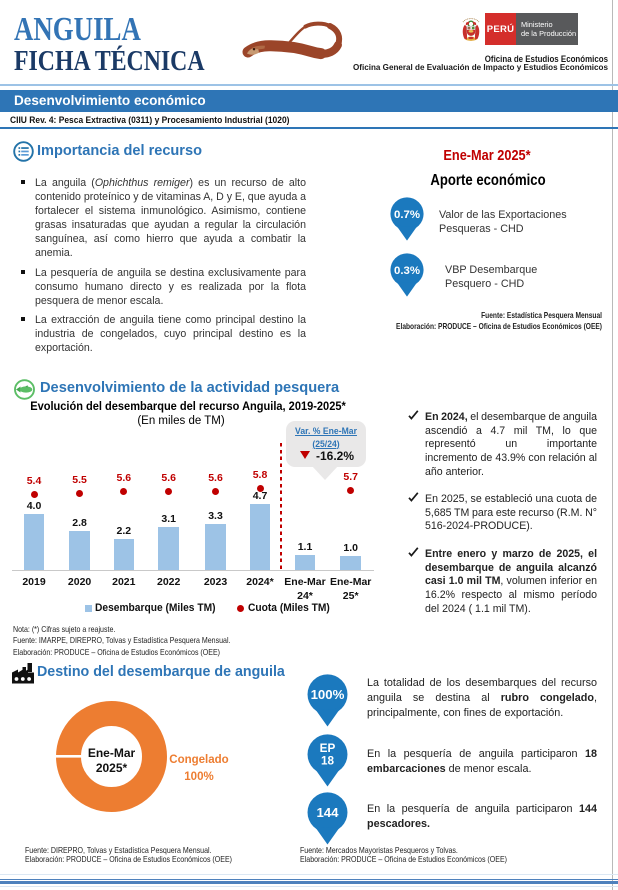 This screenshot has width=618, height=890. Describe the element at coordinates (328, 761) in the screenshot. I see `svg-text: 18` at that location.